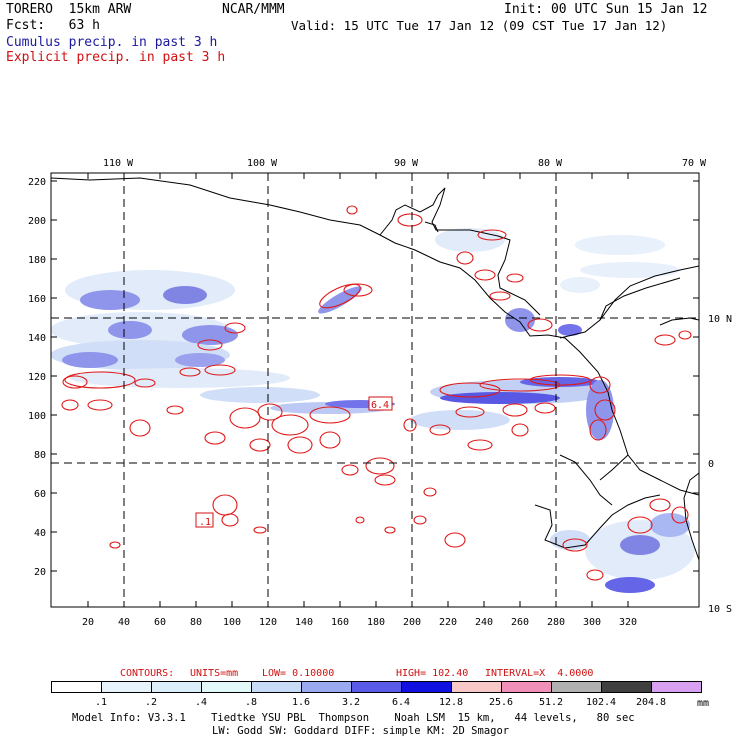 This screenshot has width=740, height=740. I want to click on longitude-label: 90 W, so click(406, 163).